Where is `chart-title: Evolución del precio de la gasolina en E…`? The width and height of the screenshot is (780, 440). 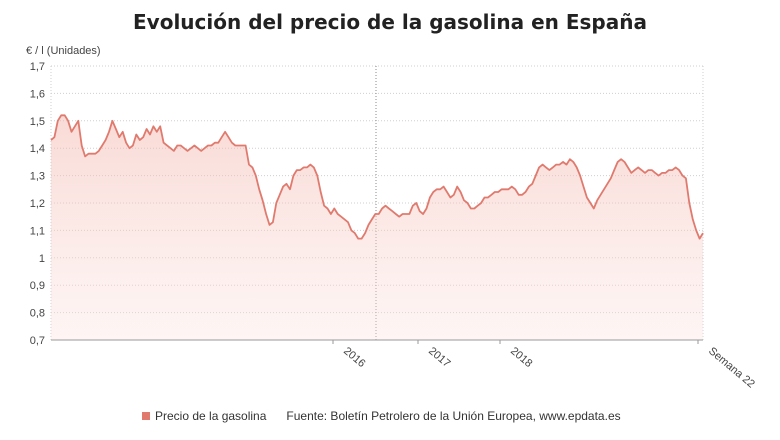
chart-title: Evolución del precio de la gasolina en E… is located at coordinates (390, 22).